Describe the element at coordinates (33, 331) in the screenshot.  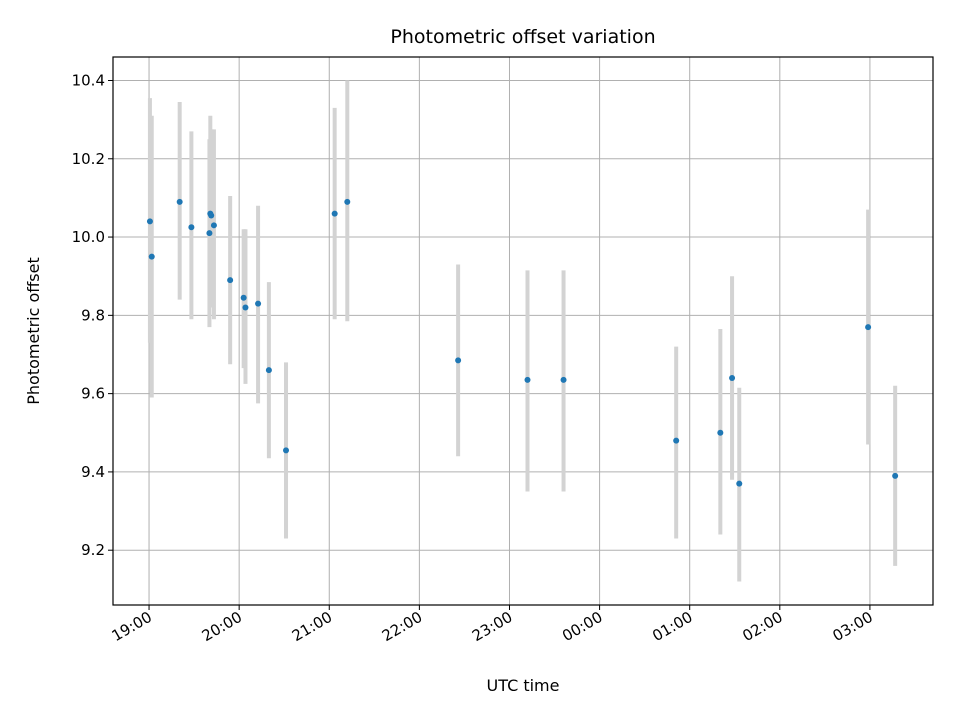
I see `y-axis-label: Photometric offset` at that location.